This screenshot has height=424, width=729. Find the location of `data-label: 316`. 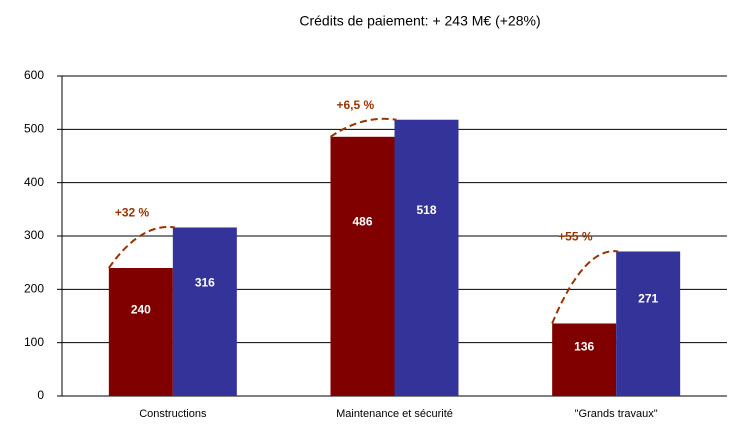

data-label: 316 is located at coordinates (205, 282).